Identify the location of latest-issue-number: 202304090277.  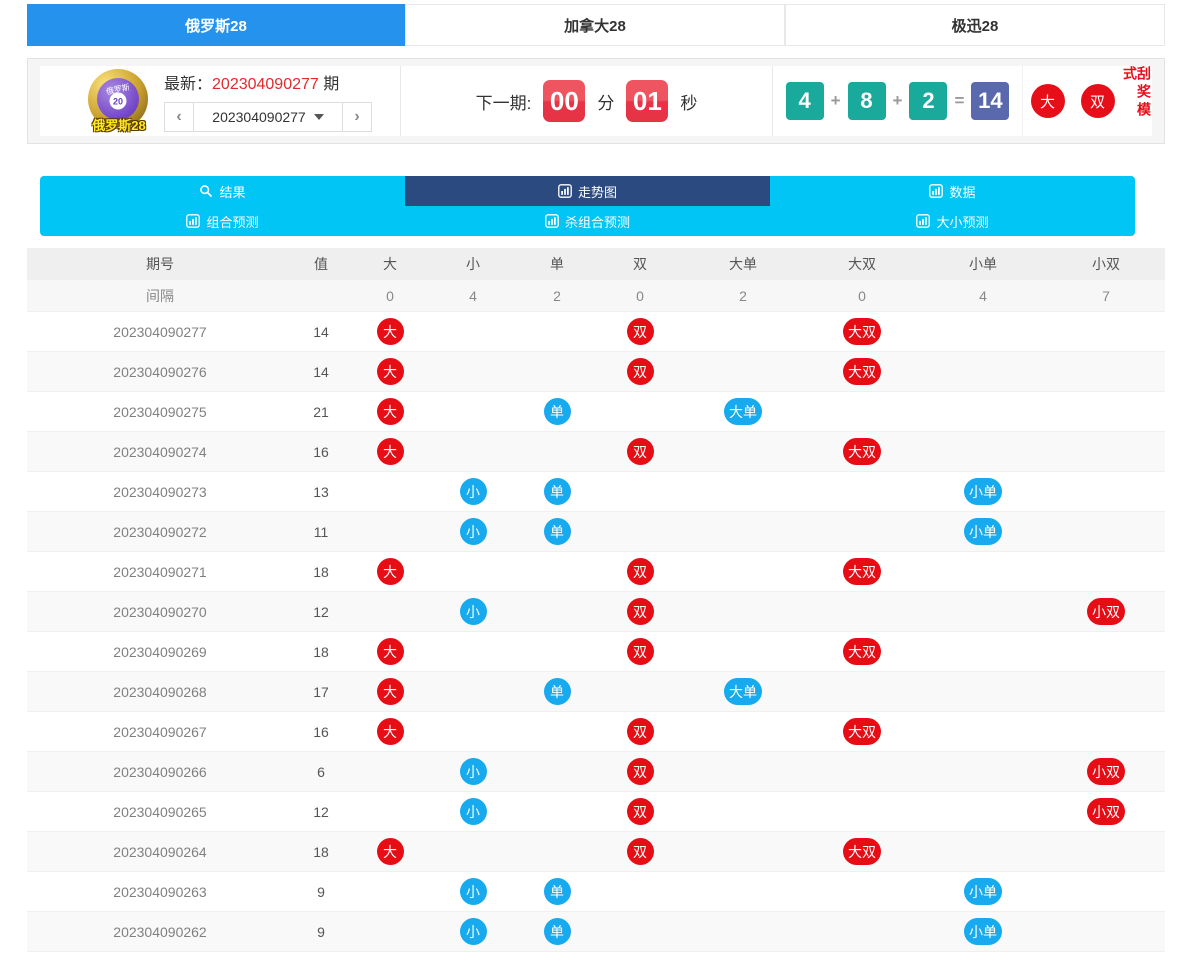
(265, 84).